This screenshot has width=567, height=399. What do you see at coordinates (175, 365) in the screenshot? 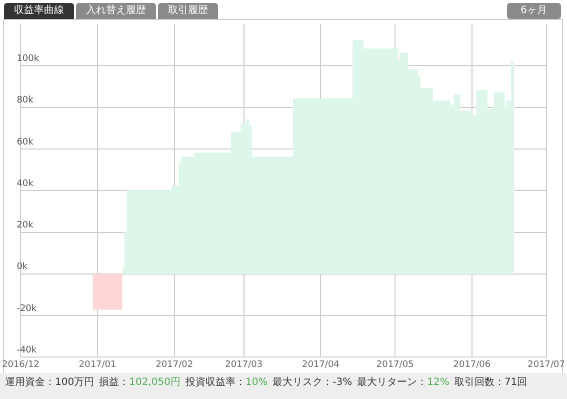
I see `x-tick-label: 2017/02` at bounding box center [175, 365].